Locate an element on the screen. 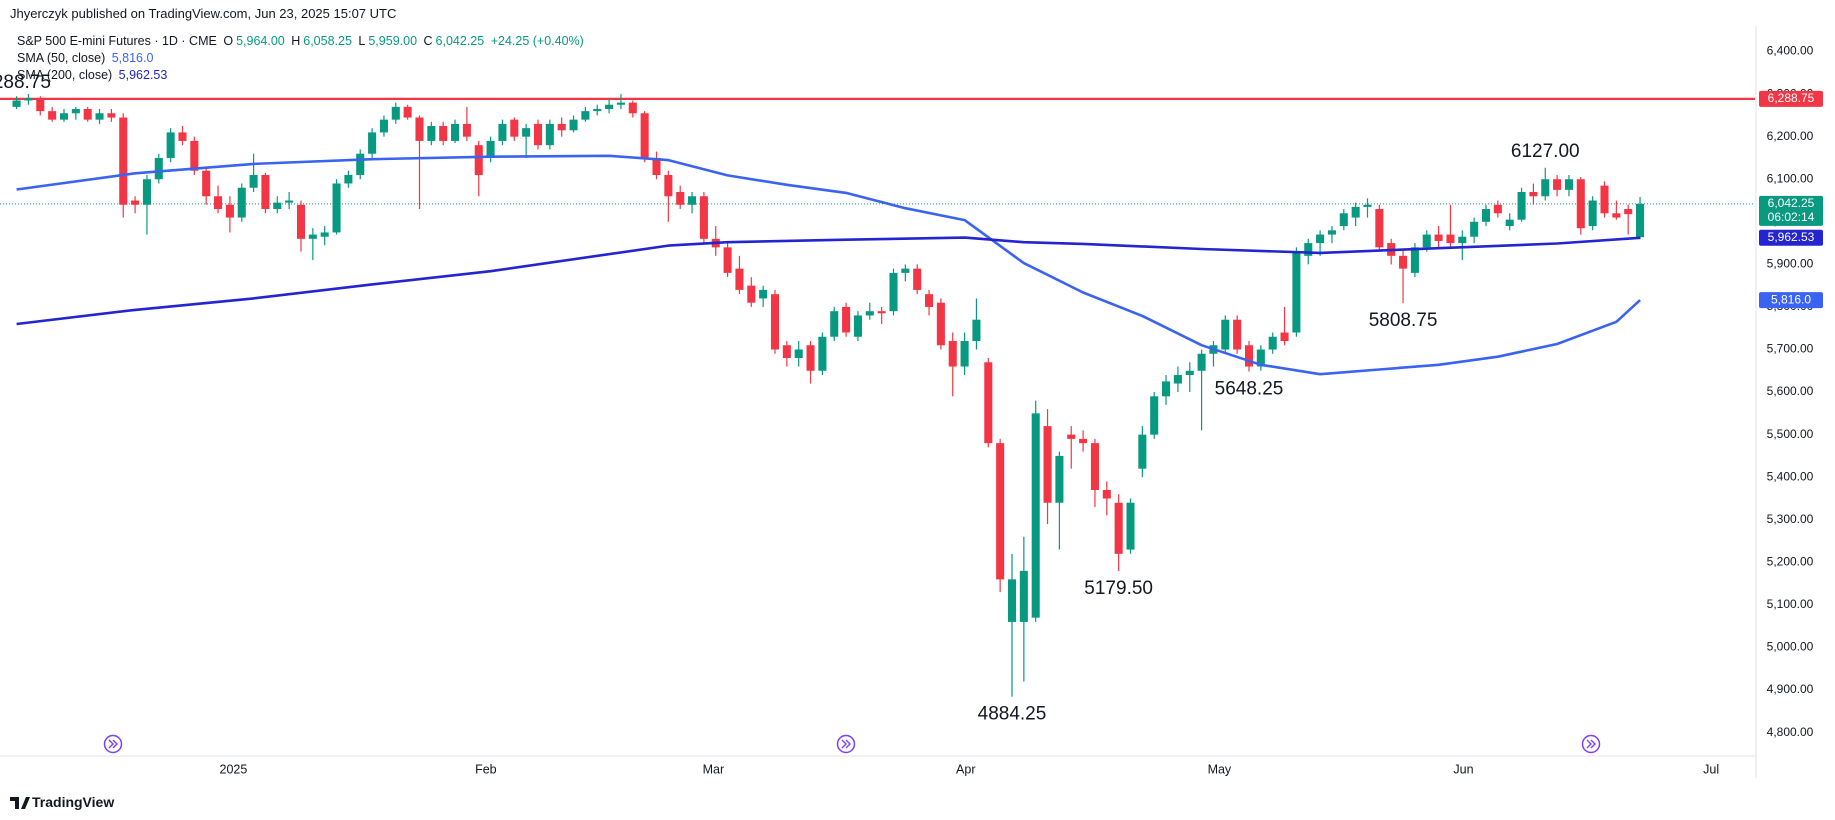 This screenshot has height=820, width=1835. price-annotation: 5808.75 is located at coordinates (1403, 320).